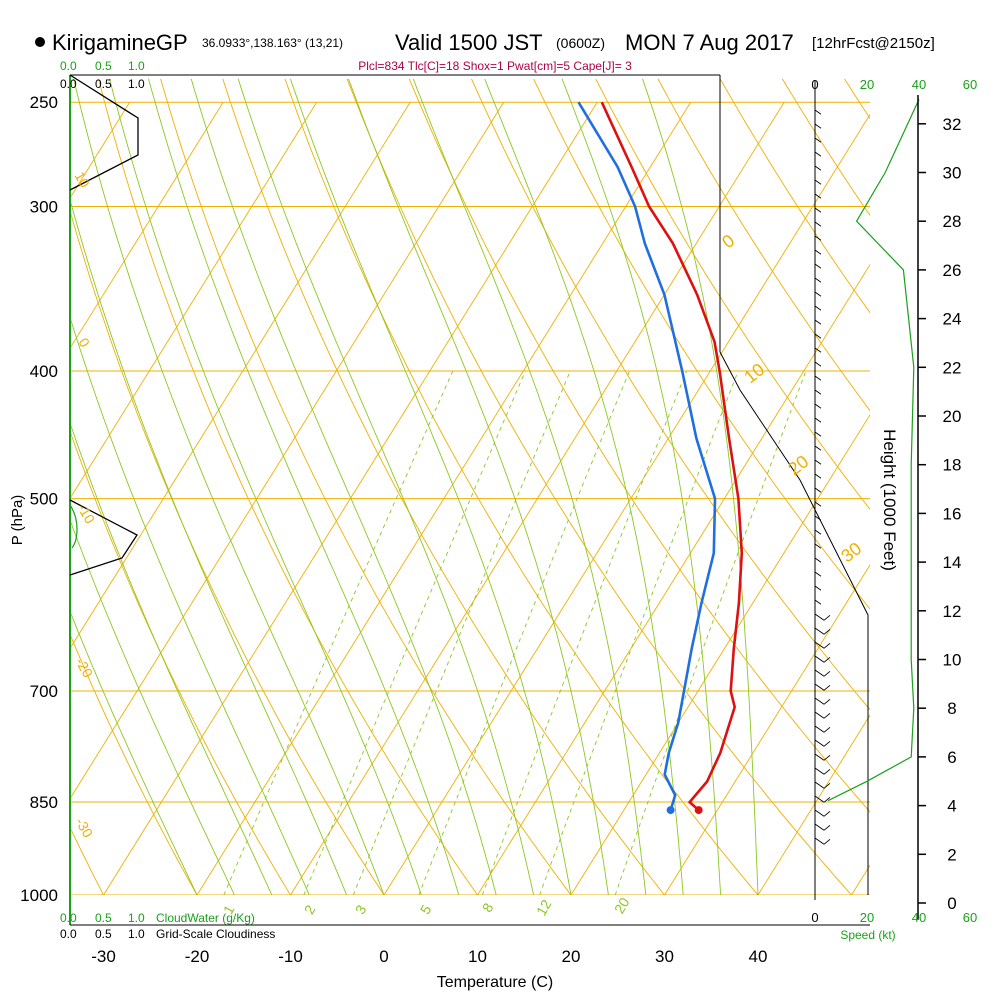 Image resolution: width=1000 pixels, height=1000 pixels. Describe the element at coordinates (39, 895) in the screenshot. I see `pressure-tick-label: 1000` at that location.